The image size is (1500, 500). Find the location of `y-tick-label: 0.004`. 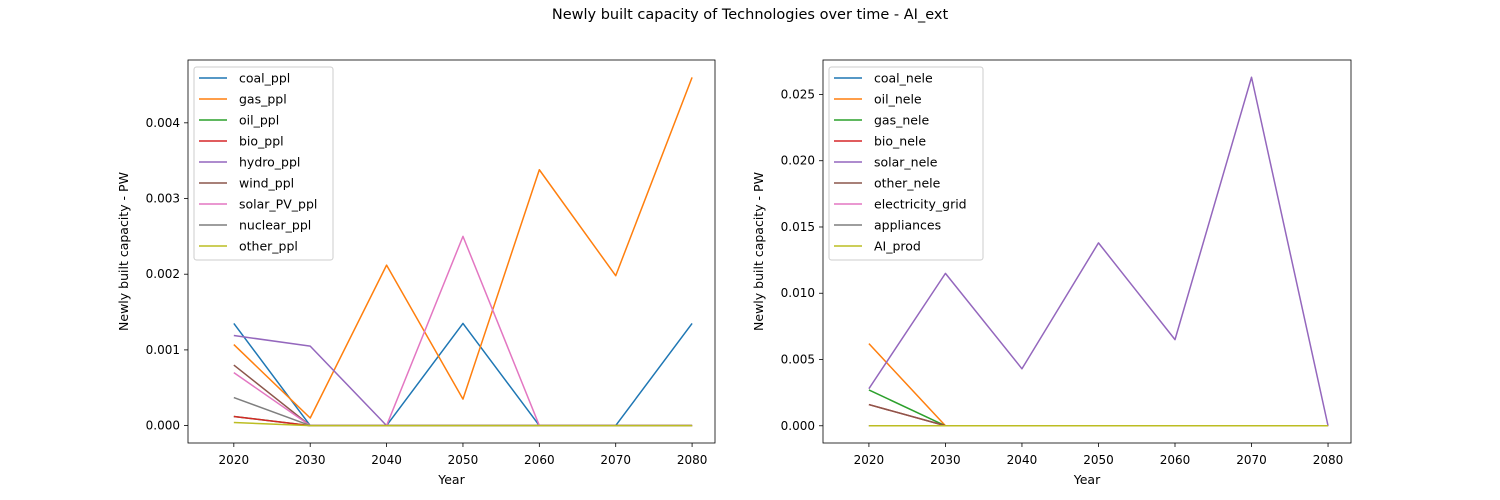

y-tick-label: 0.004 is located at coordinates (163, 123).